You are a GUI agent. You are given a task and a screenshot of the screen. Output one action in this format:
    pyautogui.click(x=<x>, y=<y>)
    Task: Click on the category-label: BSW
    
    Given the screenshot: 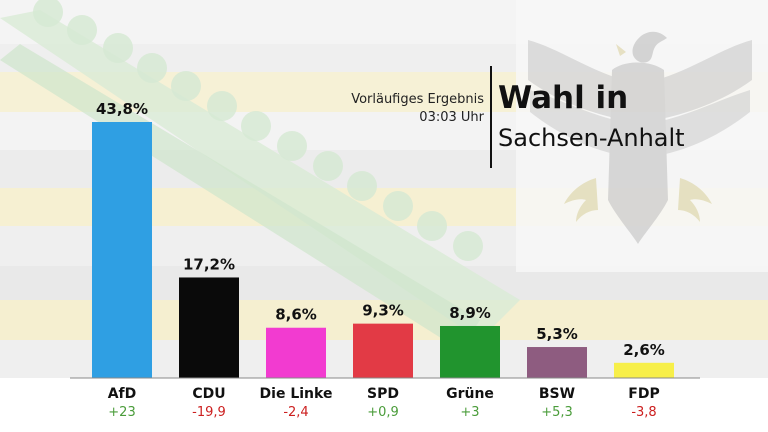 What is the action you would take?
    pyautogui.click(x=557, y=394)
    